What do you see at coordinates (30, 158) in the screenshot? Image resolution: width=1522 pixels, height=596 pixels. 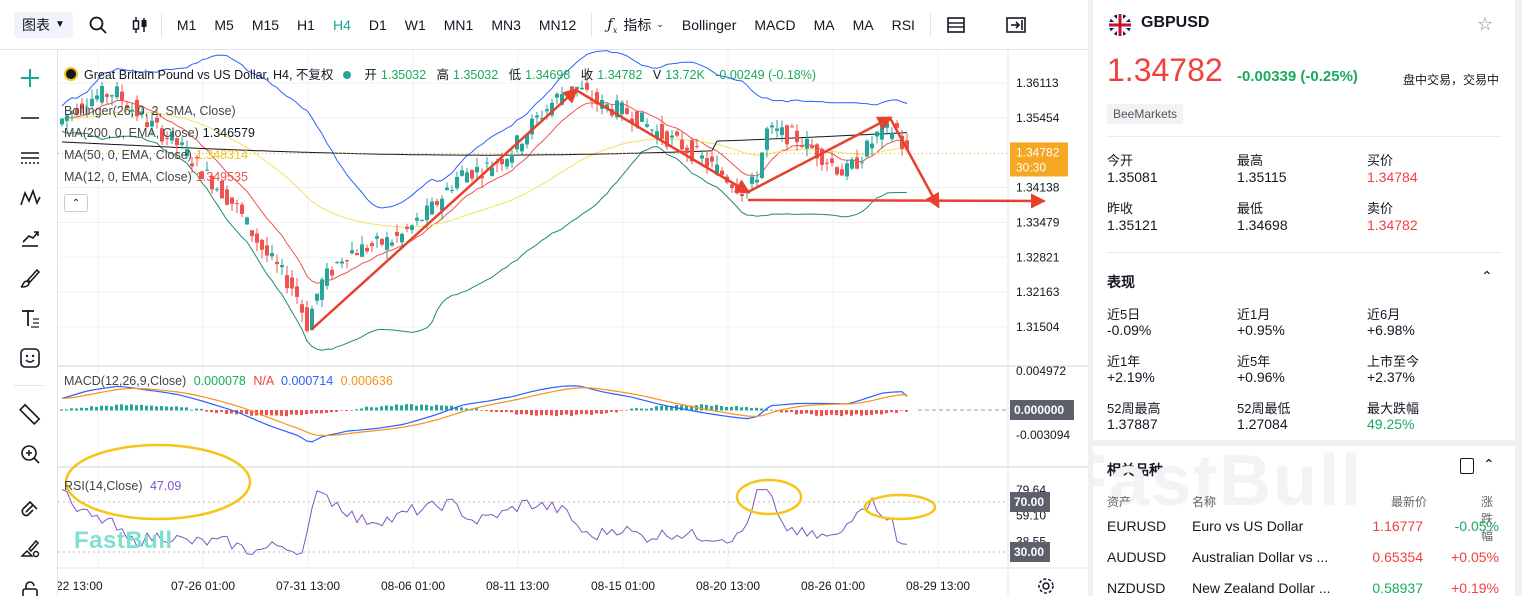 I see `parallel-channel-icon` at bounding box center [30, 158].